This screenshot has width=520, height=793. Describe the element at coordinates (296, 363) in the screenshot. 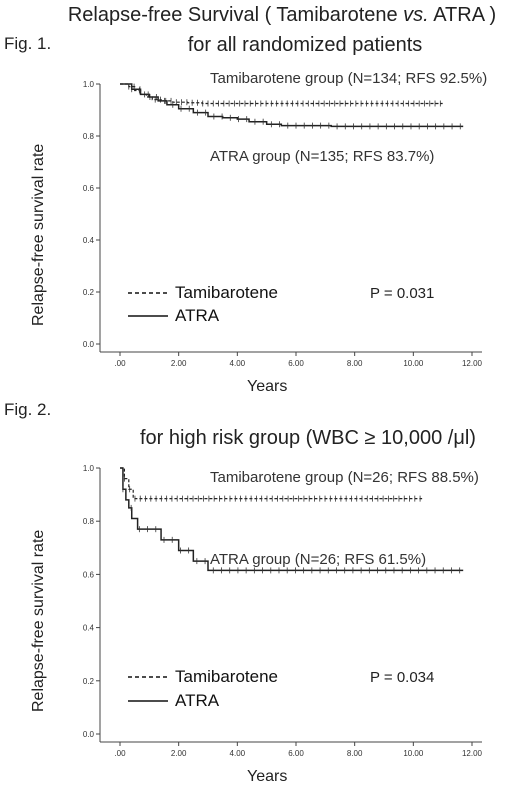

I see `fig1-x-tick-label: 6.00` at that location.